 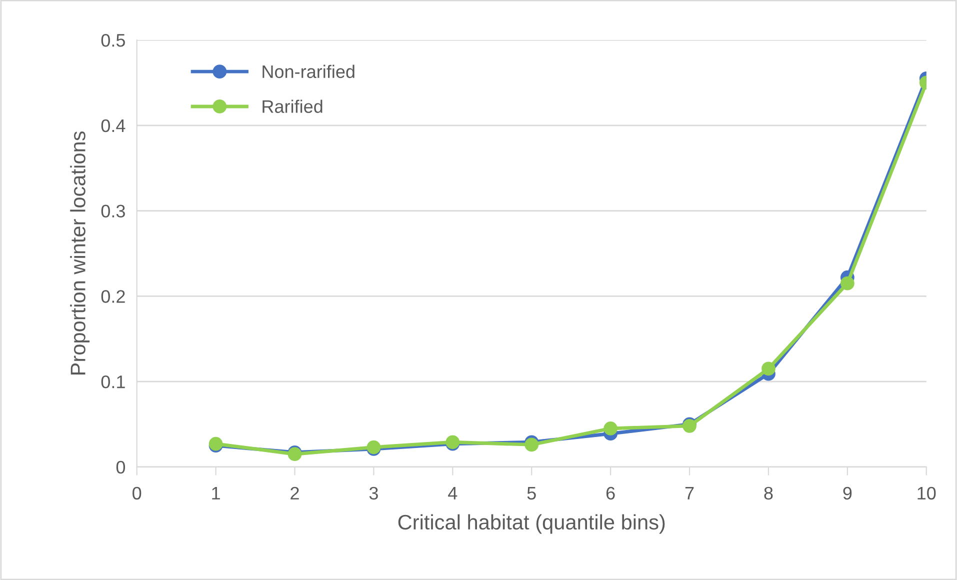 What do you see at coordinates (531, 524) in the screenshot?
I see `x-axis-title: Critical habitat (quantile bins)` at bounding box center [531, 524].